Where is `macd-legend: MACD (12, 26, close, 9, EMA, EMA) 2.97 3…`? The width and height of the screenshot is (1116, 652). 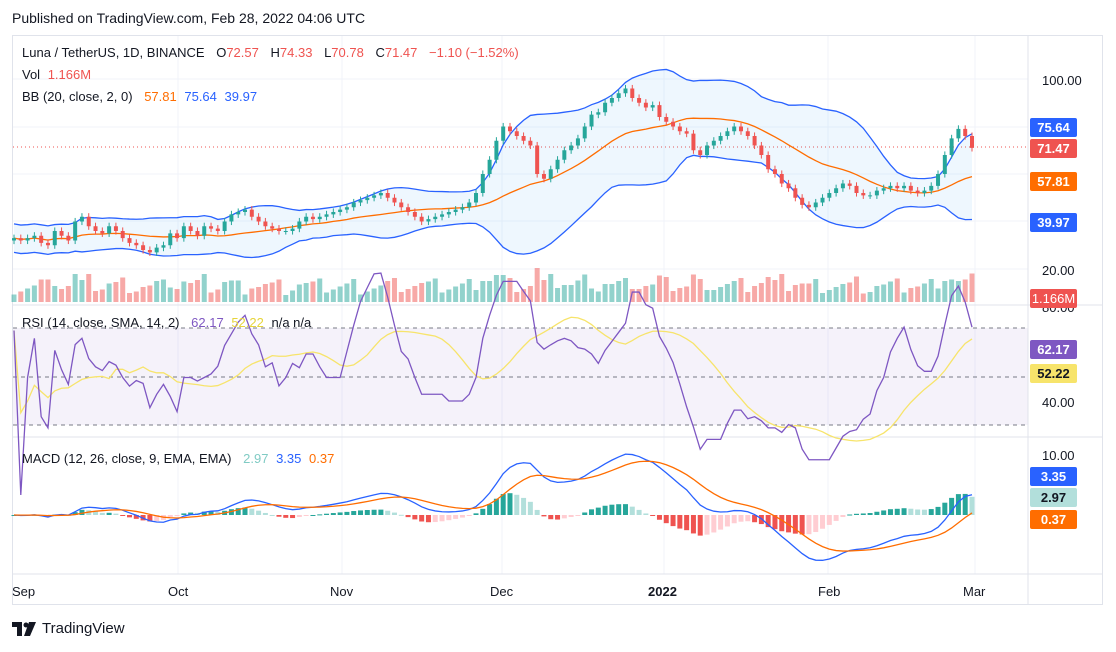
macd-legend: MACD (12, 26, close, 9, EMA, EMA) 2.97 3… is located at coordinates (180, 458).